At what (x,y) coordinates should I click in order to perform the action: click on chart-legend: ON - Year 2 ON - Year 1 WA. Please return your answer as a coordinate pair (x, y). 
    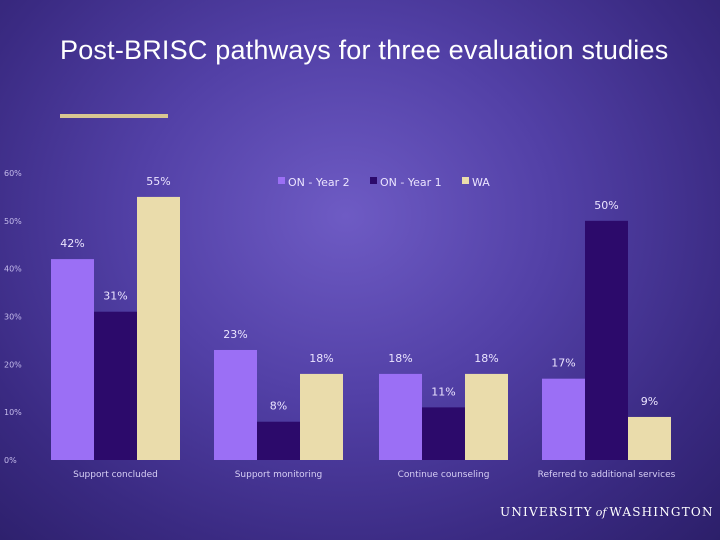
    Looking at the image, I should click on (384, 182).